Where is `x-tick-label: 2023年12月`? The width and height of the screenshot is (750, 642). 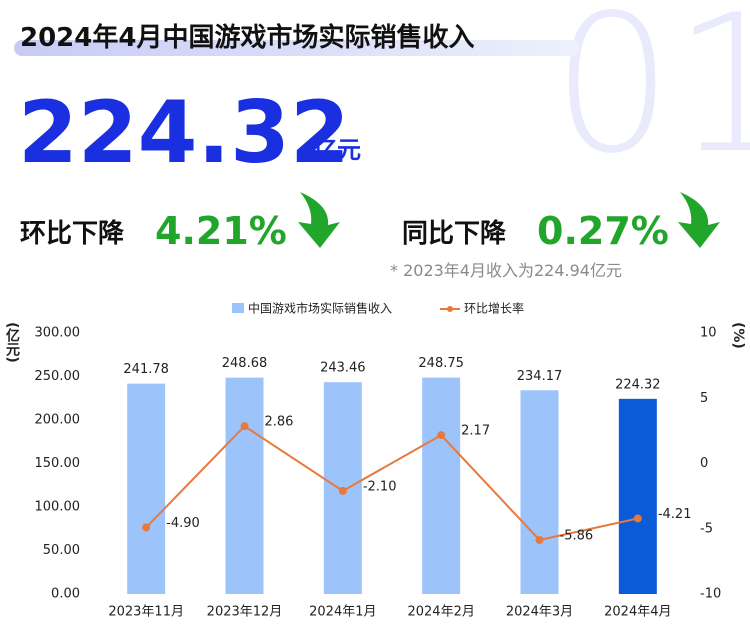
x-tick-label: 2023年12月 is located at coordinates (245, 612).